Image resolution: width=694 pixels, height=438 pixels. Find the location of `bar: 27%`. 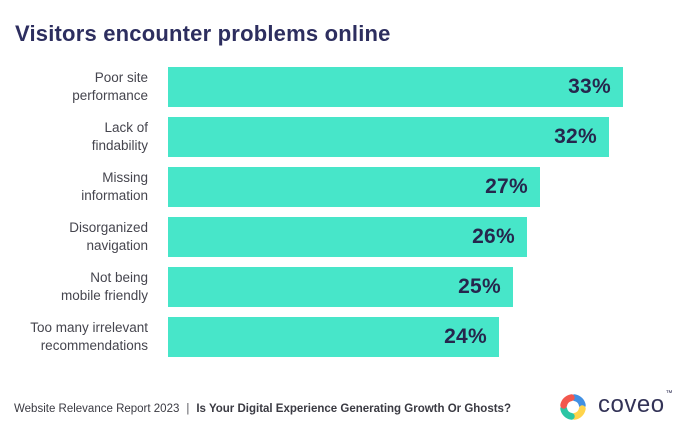

bar: 27% is located at coordinates (354, 187).